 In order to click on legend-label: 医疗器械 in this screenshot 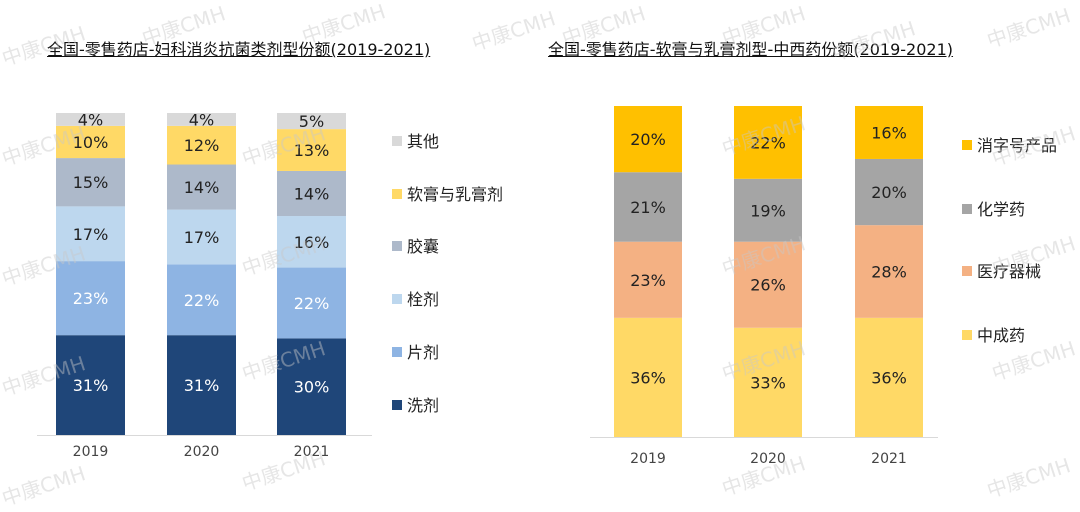, I will do `click(1009, 271)`.